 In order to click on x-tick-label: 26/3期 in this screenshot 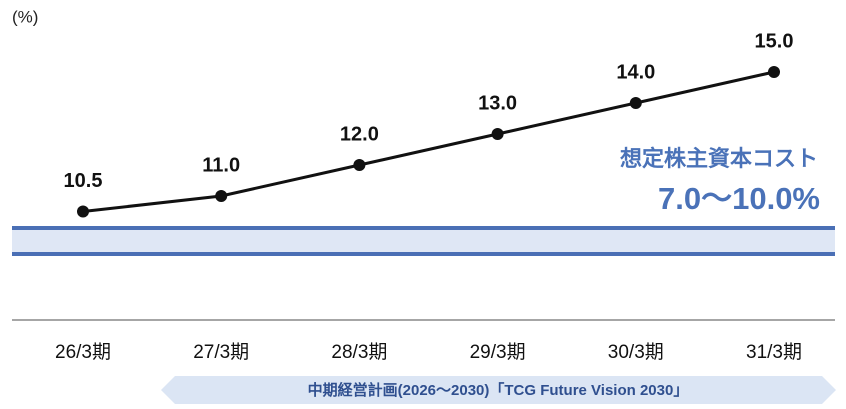, I will do `click(83, 352)`.